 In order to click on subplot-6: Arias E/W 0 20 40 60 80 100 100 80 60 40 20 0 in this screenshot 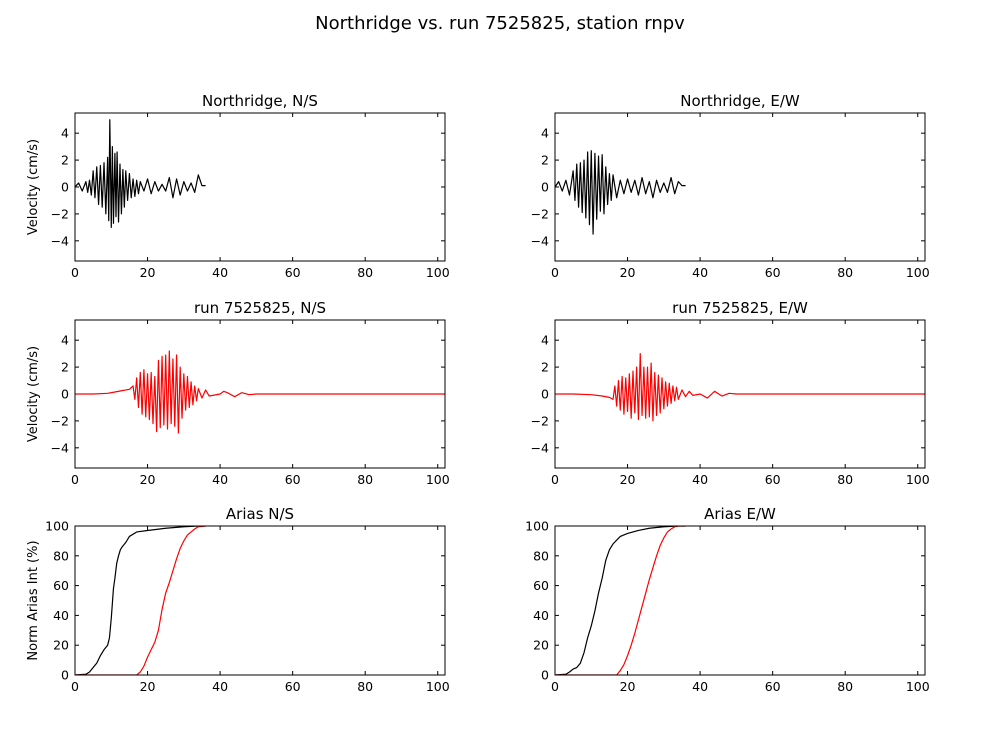, I will do `click(727, 599)`.